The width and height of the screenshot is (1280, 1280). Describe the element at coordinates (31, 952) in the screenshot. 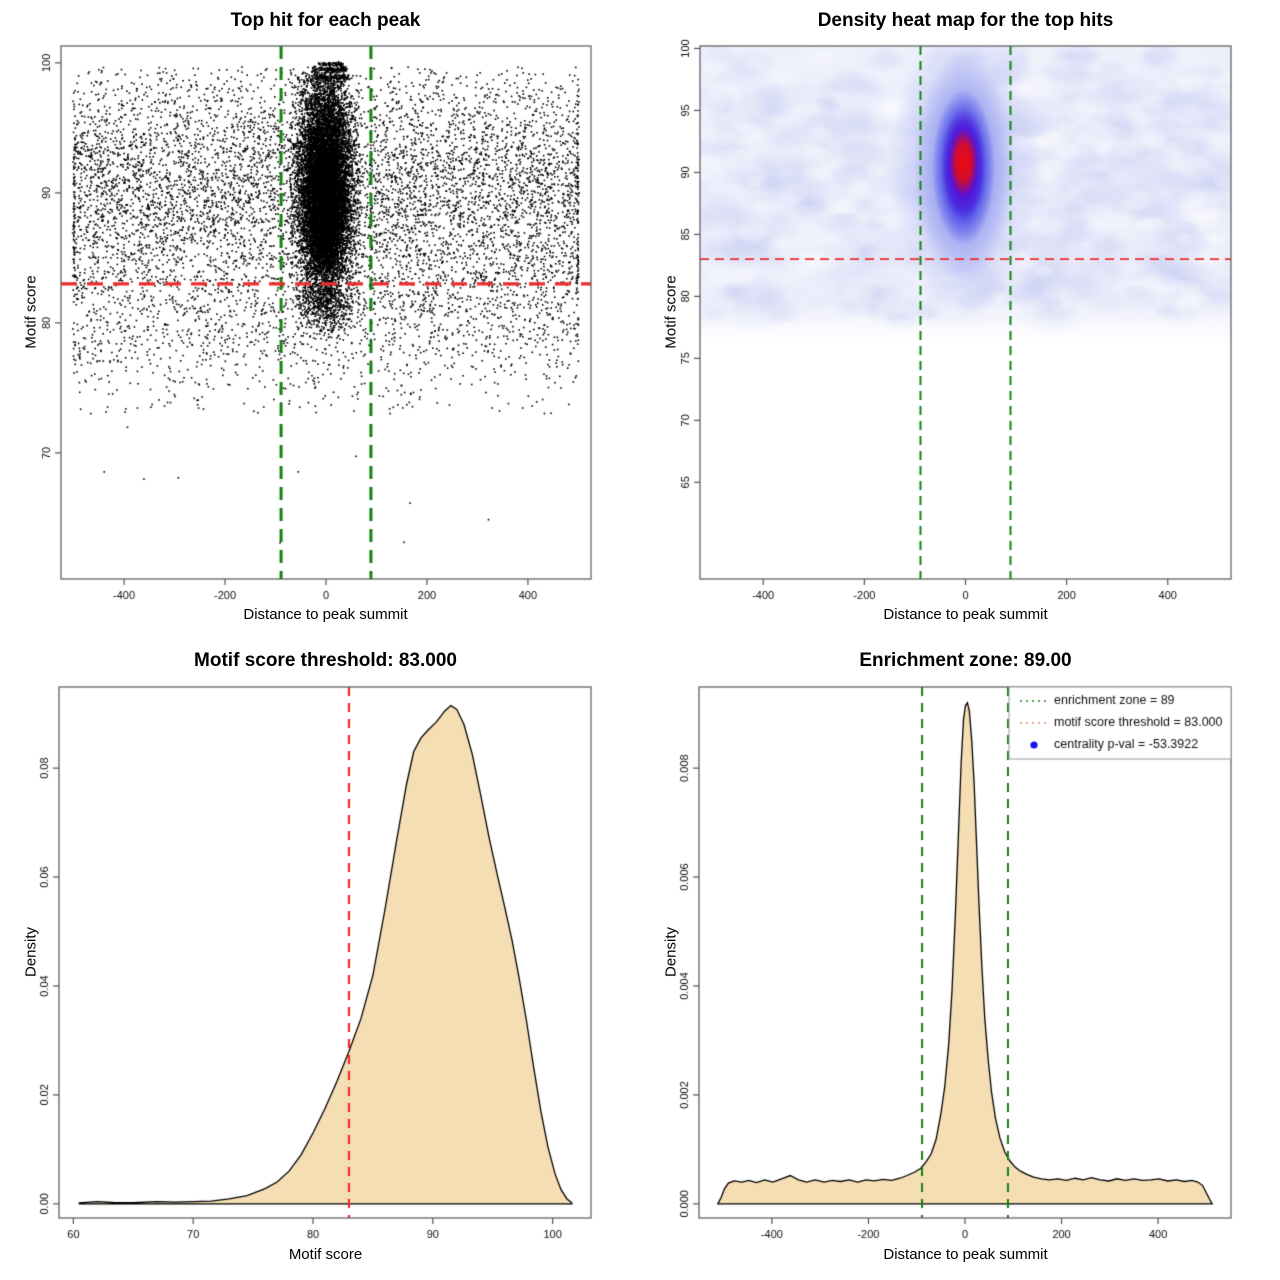

I see `score-density-yaxis-label: Density` at that location.